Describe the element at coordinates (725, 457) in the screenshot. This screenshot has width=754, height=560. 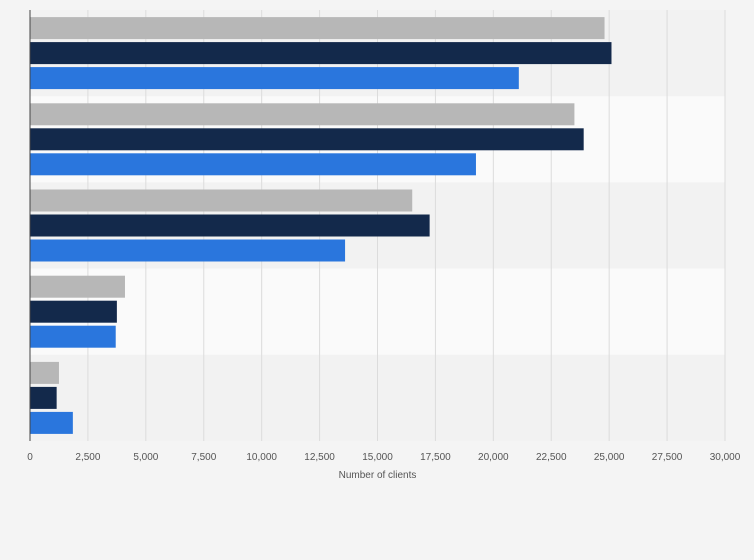
I see `x-tick-label: 30,000` at that location.